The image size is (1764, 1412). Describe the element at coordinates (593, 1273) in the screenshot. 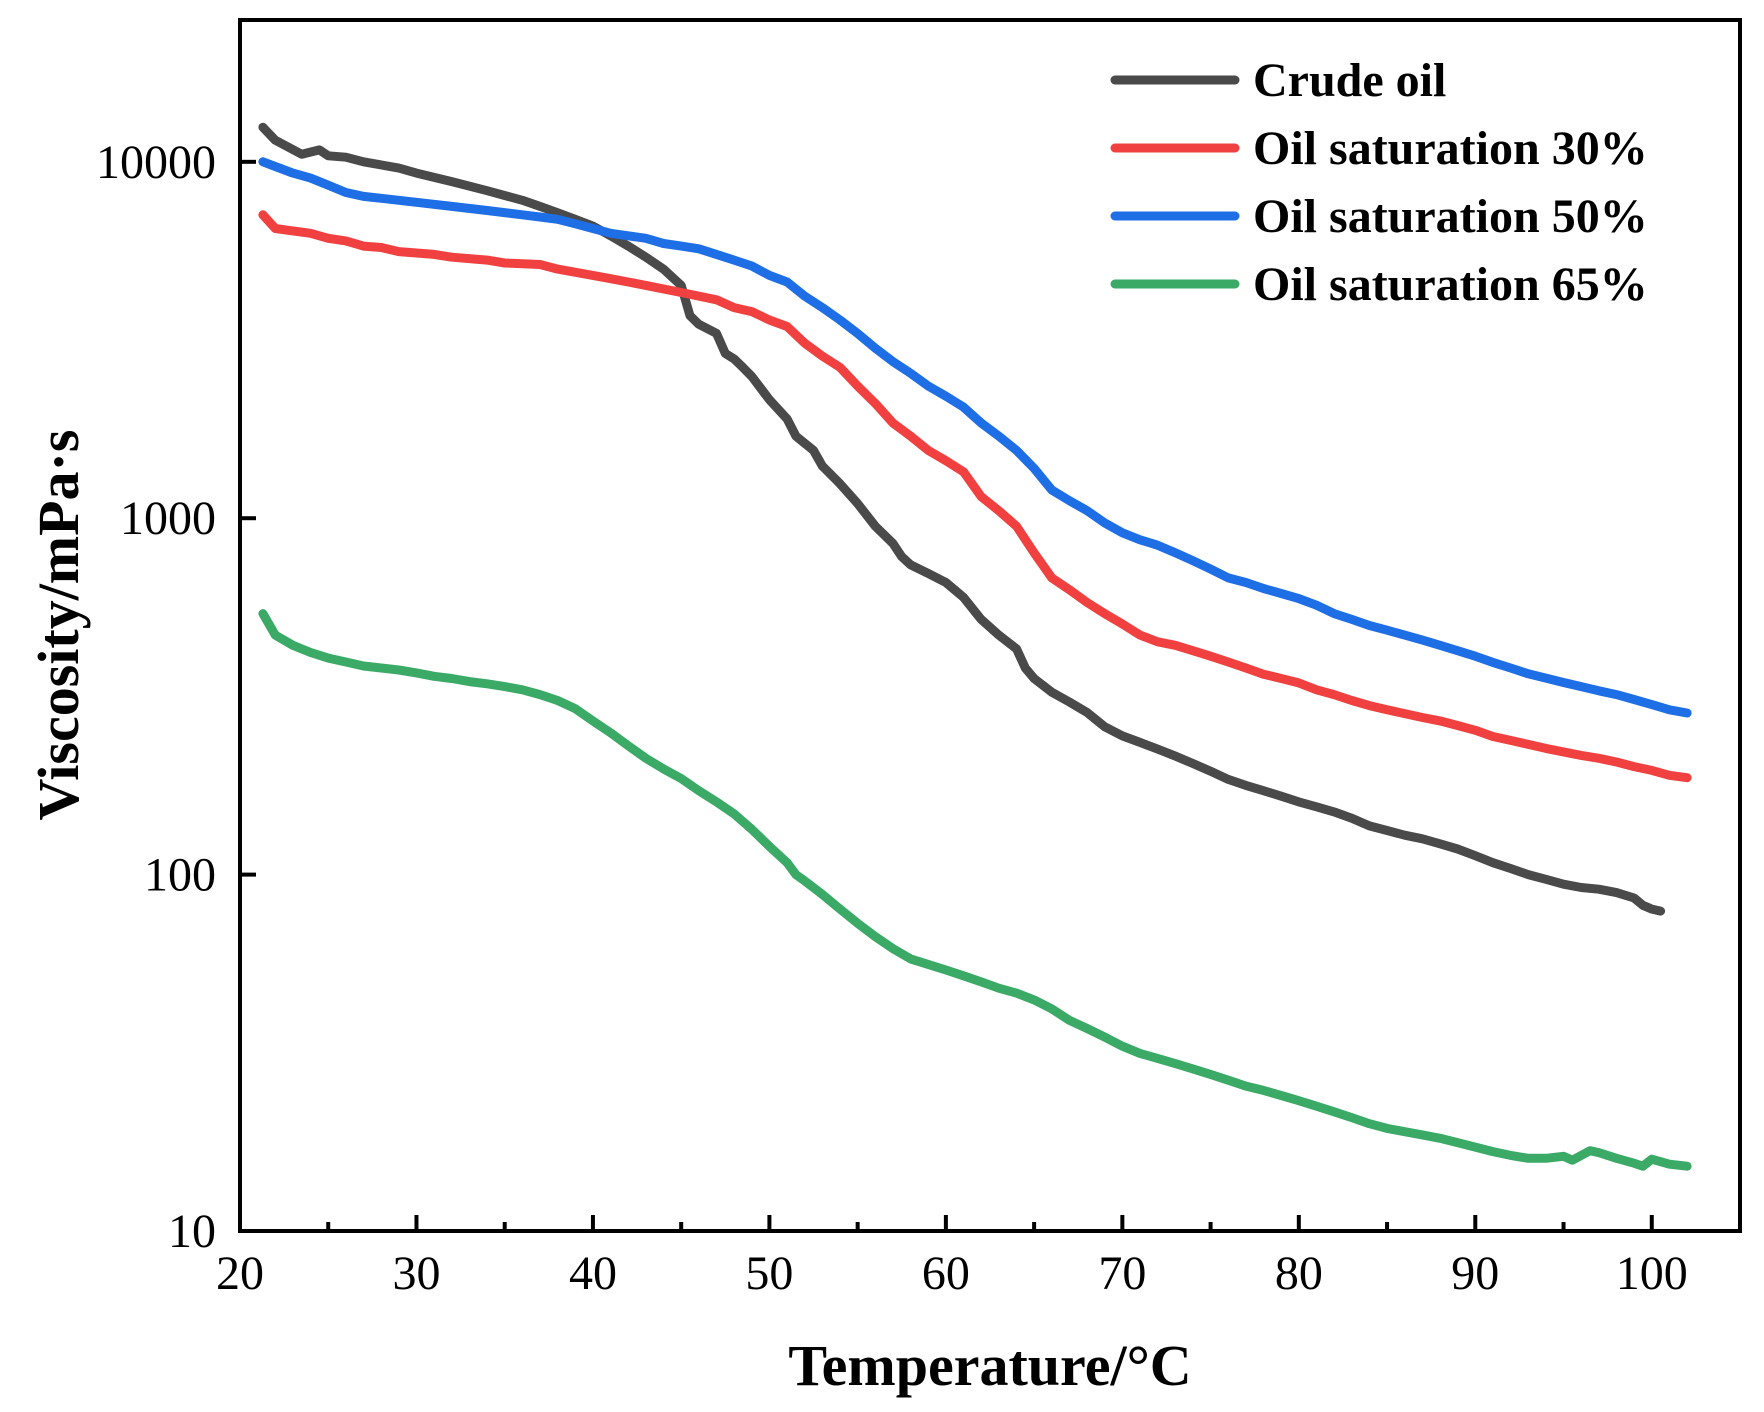

I see `x-tick-label: 40` at that location.